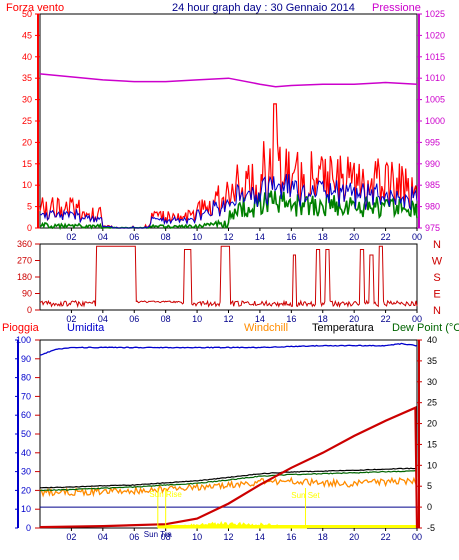 This screenshot has height=560, width=459. I want to click on bottom-x-tick-label: 18, so click(323, 537).